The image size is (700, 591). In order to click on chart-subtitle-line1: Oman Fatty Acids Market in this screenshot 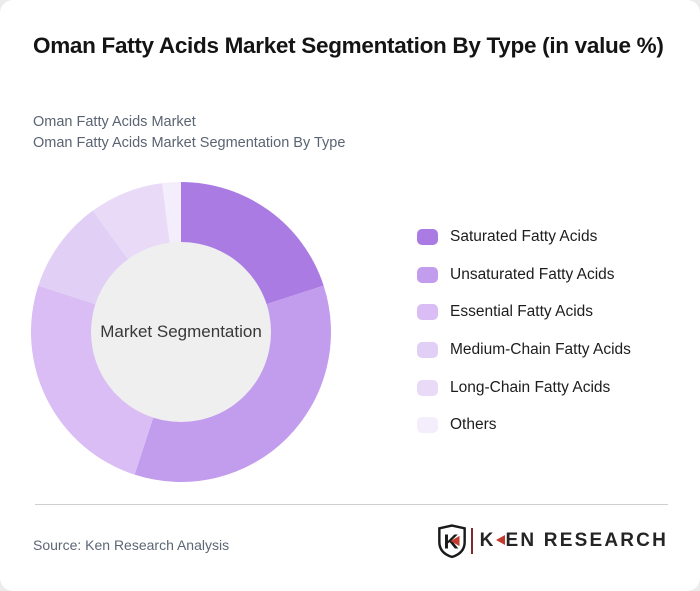, I will do `click(114, 122)`.